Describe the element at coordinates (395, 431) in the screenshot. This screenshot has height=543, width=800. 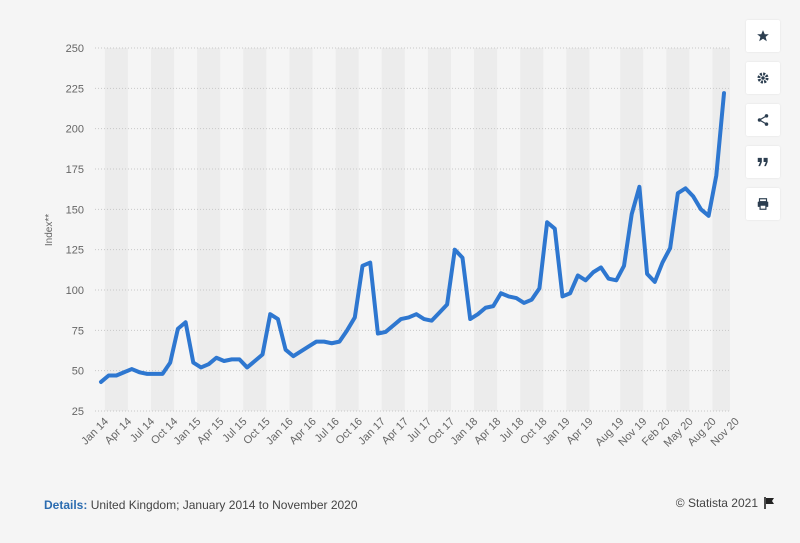
I see `x-tick-label: Apr 17` at that location.